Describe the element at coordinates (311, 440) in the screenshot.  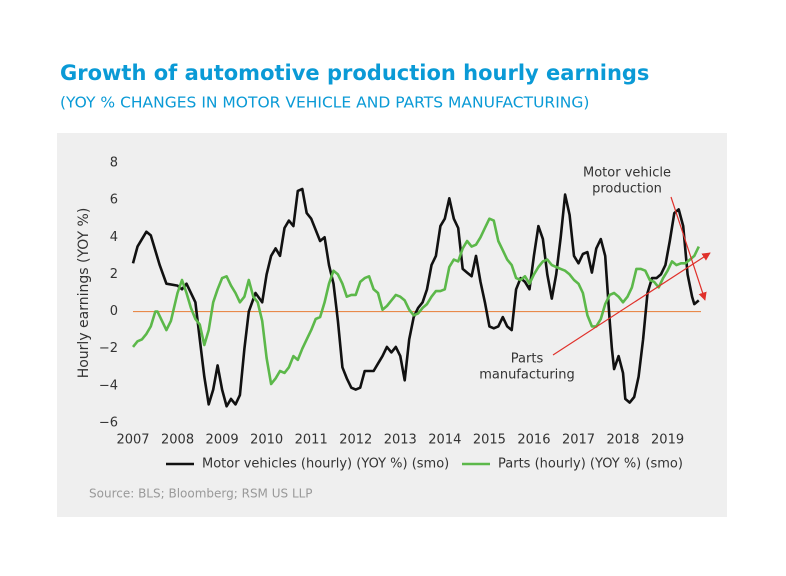
I see `x-tick-label: 2011` at that location.